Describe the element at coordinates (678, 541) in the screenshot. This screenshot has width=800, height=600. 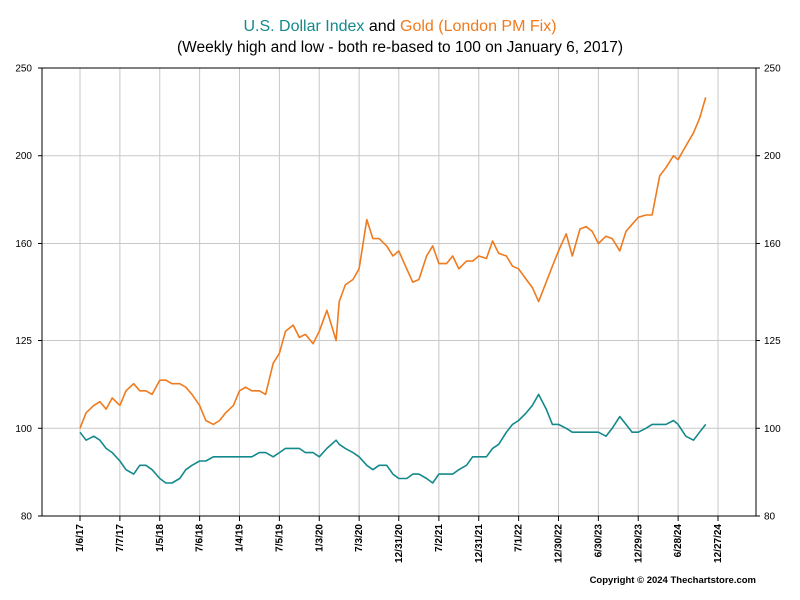
I see `x-tick-label: 6/28/24` at that location.